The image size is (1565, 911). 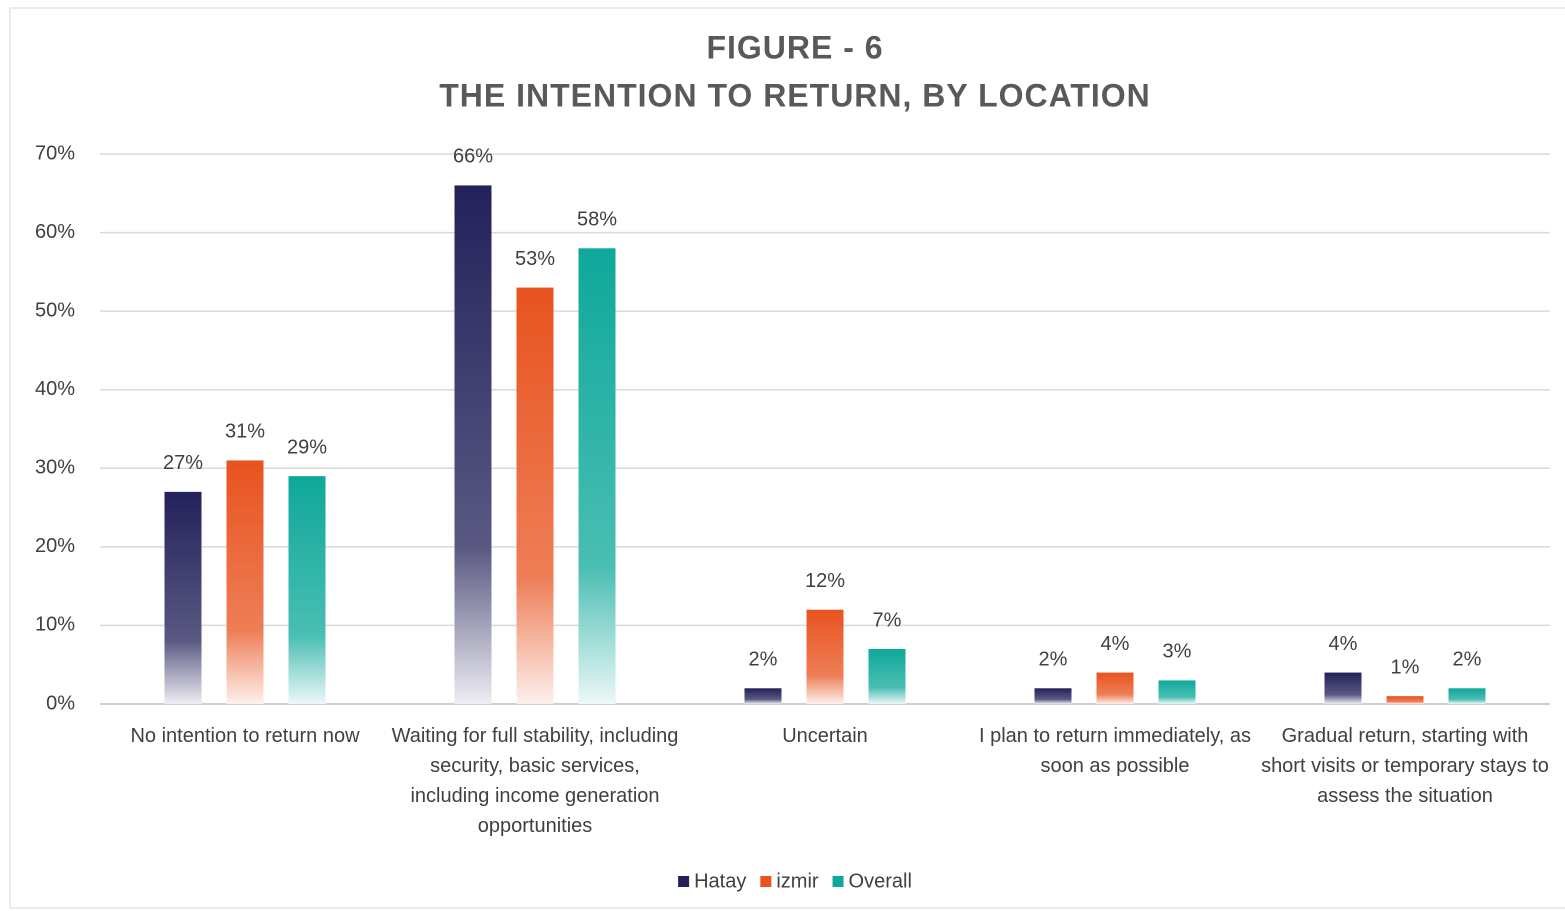 I want to click on legend-label: Hatay, so click(x=720, y=881).